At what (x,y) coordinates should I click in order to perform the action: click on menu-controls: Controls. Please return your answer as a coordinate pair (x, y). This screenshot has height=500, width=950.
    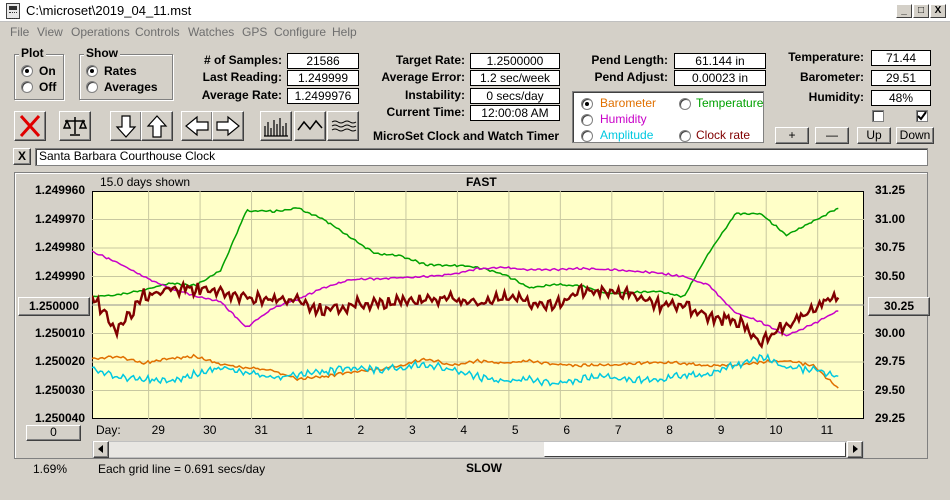
    Looking at the image, I should click on (157, 32).